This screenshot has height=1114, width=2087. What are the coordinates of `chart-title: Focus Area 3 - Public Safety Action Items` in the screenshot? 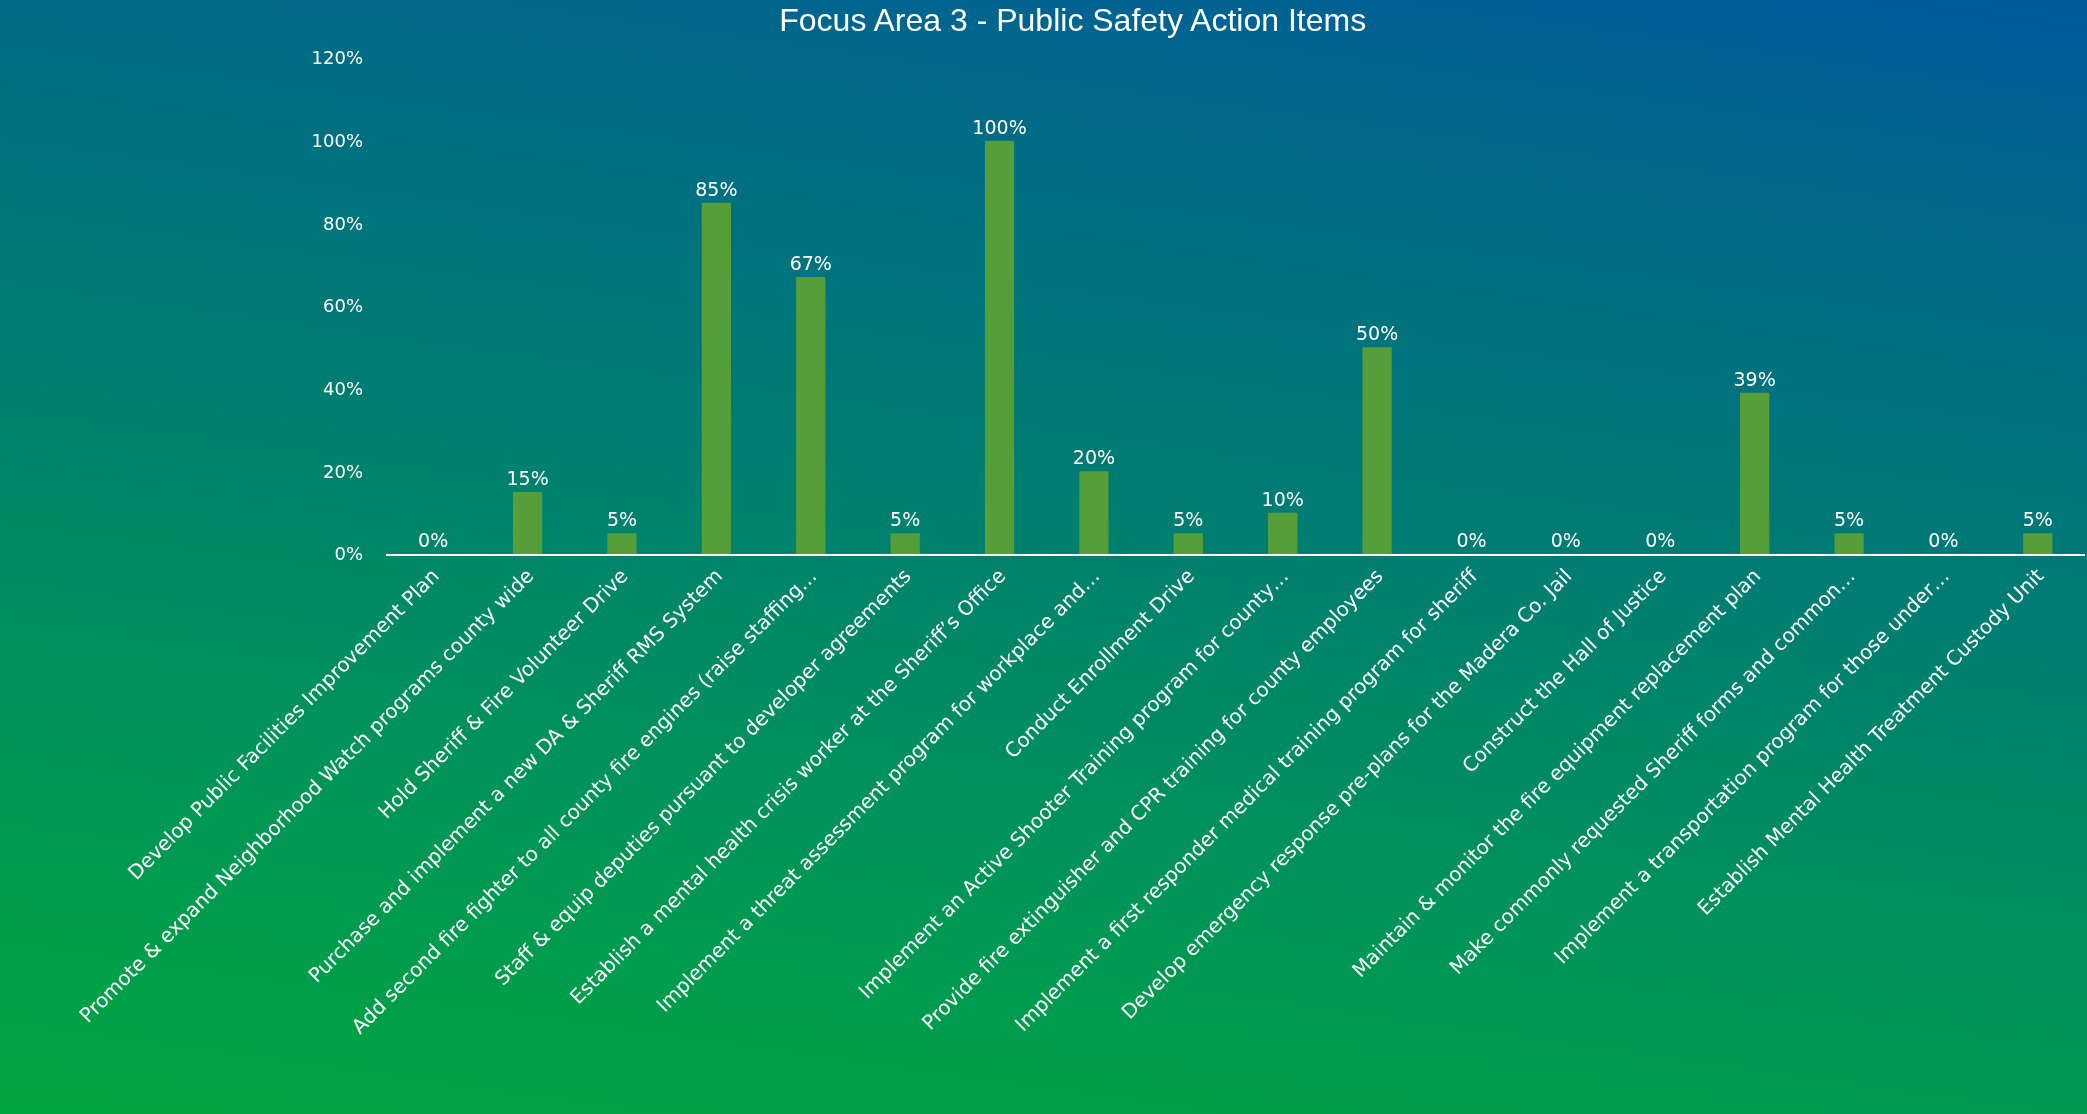 It's located at (1073, 20).